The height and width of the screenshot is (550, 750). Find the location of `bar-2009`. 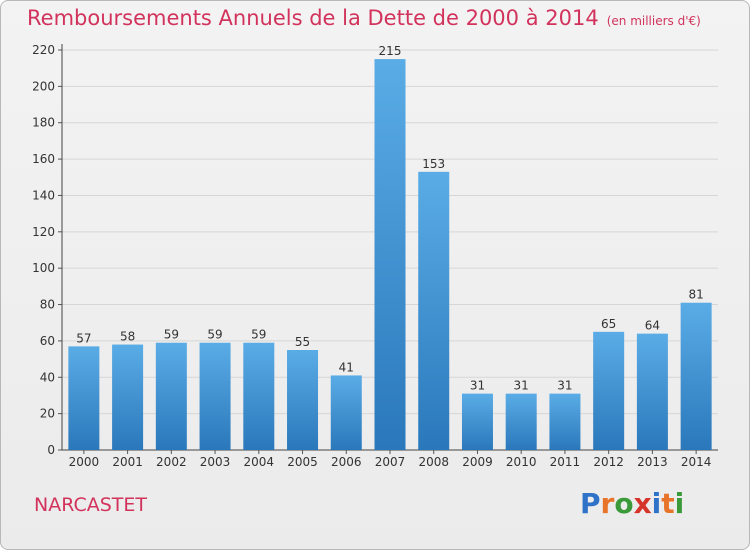

bar-2009 is located at coordinates (477, 421).